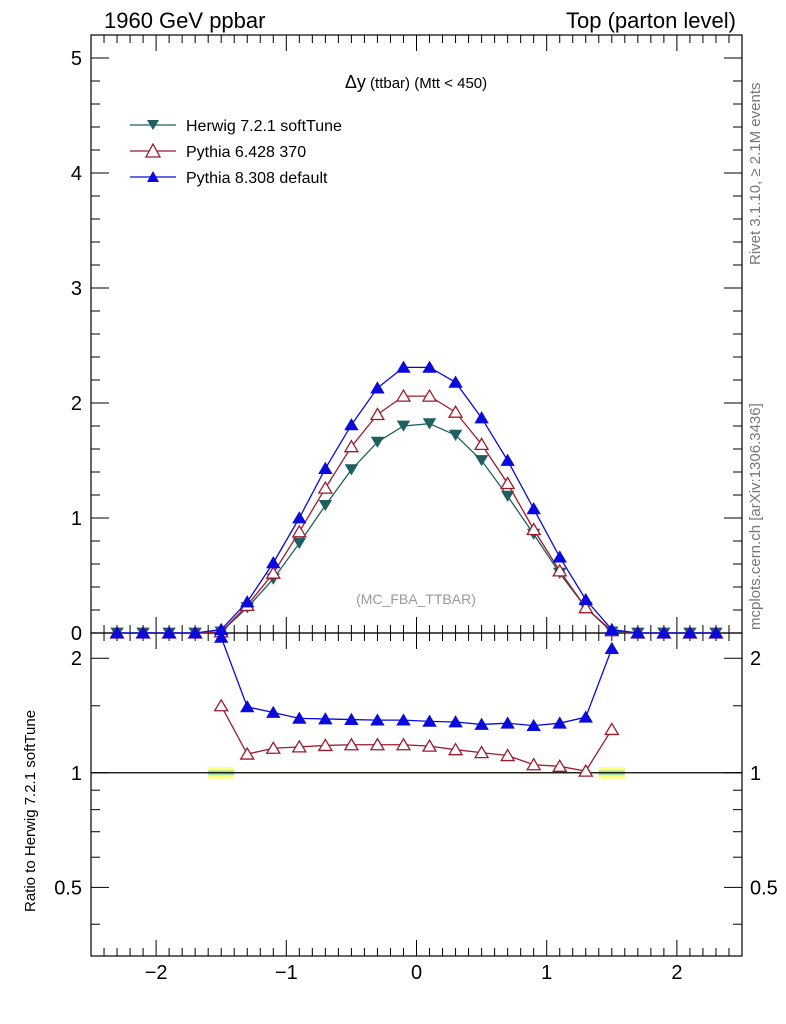 The width and height of the screenshot is (786, 1024). I want to click on mcplots-label: mcplots.cern.ch [arXiv:1306.3436], so click(755, 516).